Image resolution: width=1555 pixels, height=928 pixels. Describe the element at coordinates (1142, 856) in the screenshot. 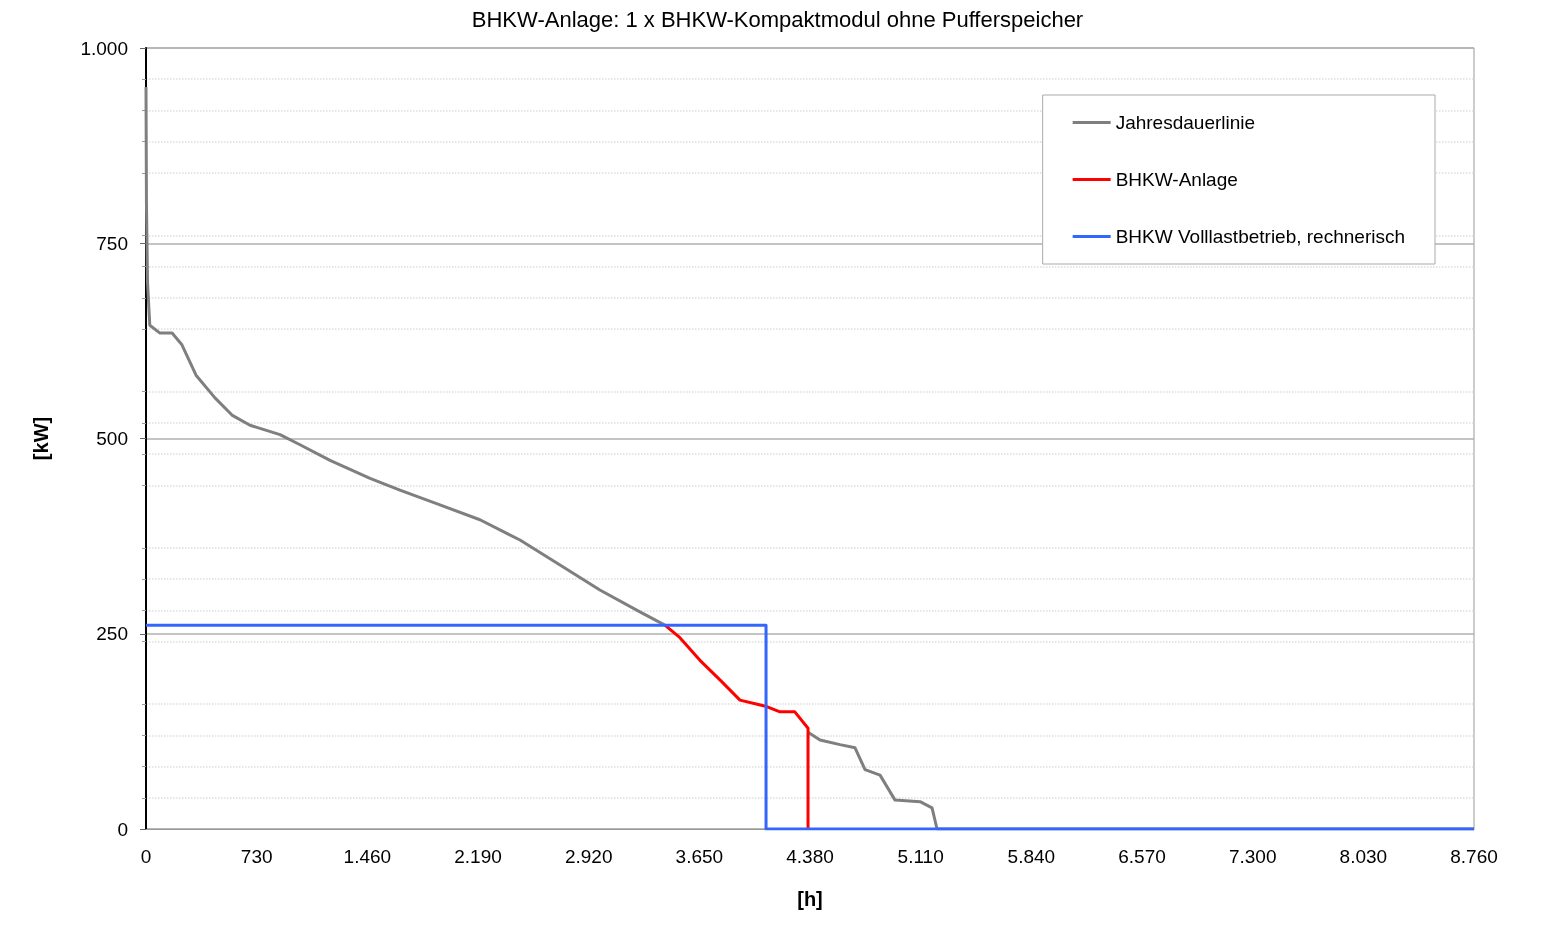

I see `x-tick-label: 6.570` at that location.